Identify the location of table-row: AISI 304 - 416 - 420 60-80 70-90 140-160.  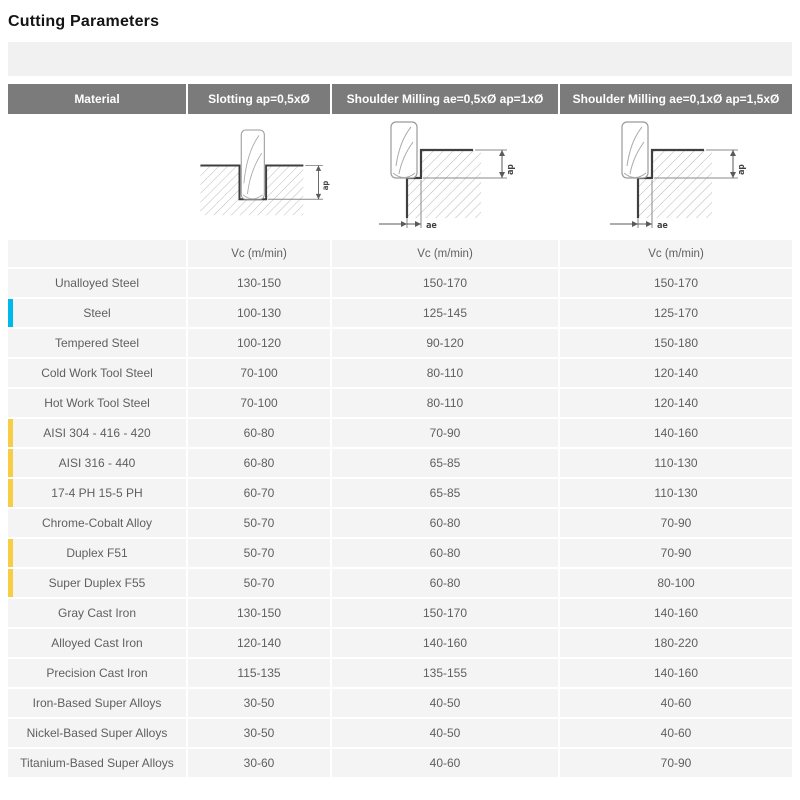
(400, 433).